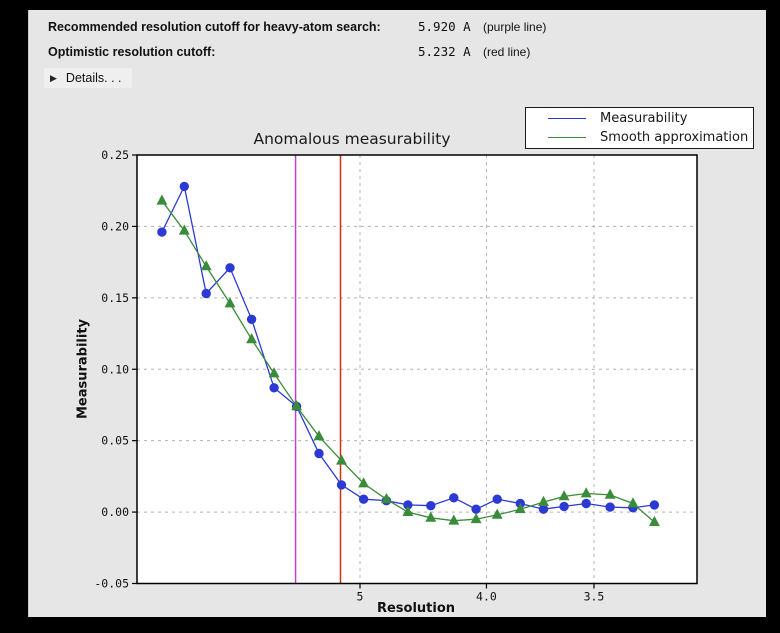  What do you see at coordinates (53, 78) in the screenshot?
I see `disclosure-triangle-icon: ▶` at bounding box center [53, 78].